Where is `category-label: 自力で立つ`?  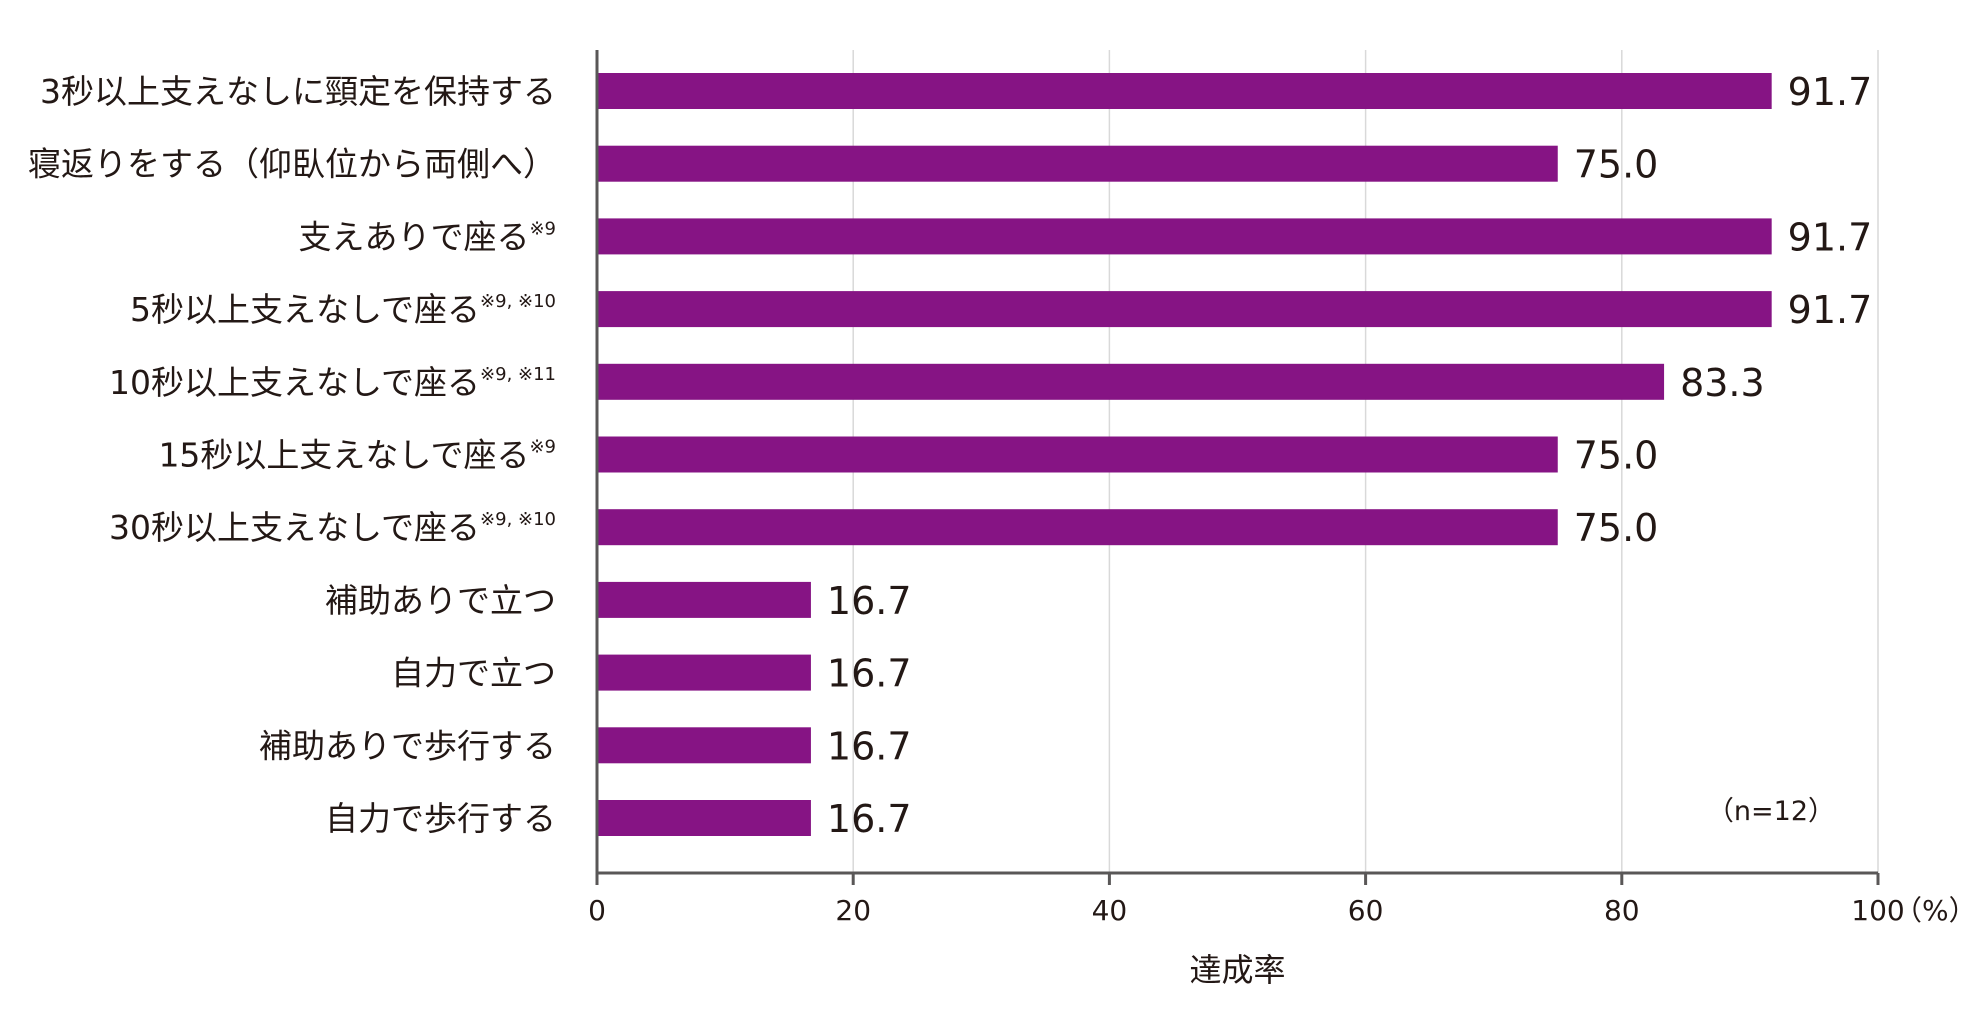 category-label: 自力で立つ is located at coordinates (473, 673).